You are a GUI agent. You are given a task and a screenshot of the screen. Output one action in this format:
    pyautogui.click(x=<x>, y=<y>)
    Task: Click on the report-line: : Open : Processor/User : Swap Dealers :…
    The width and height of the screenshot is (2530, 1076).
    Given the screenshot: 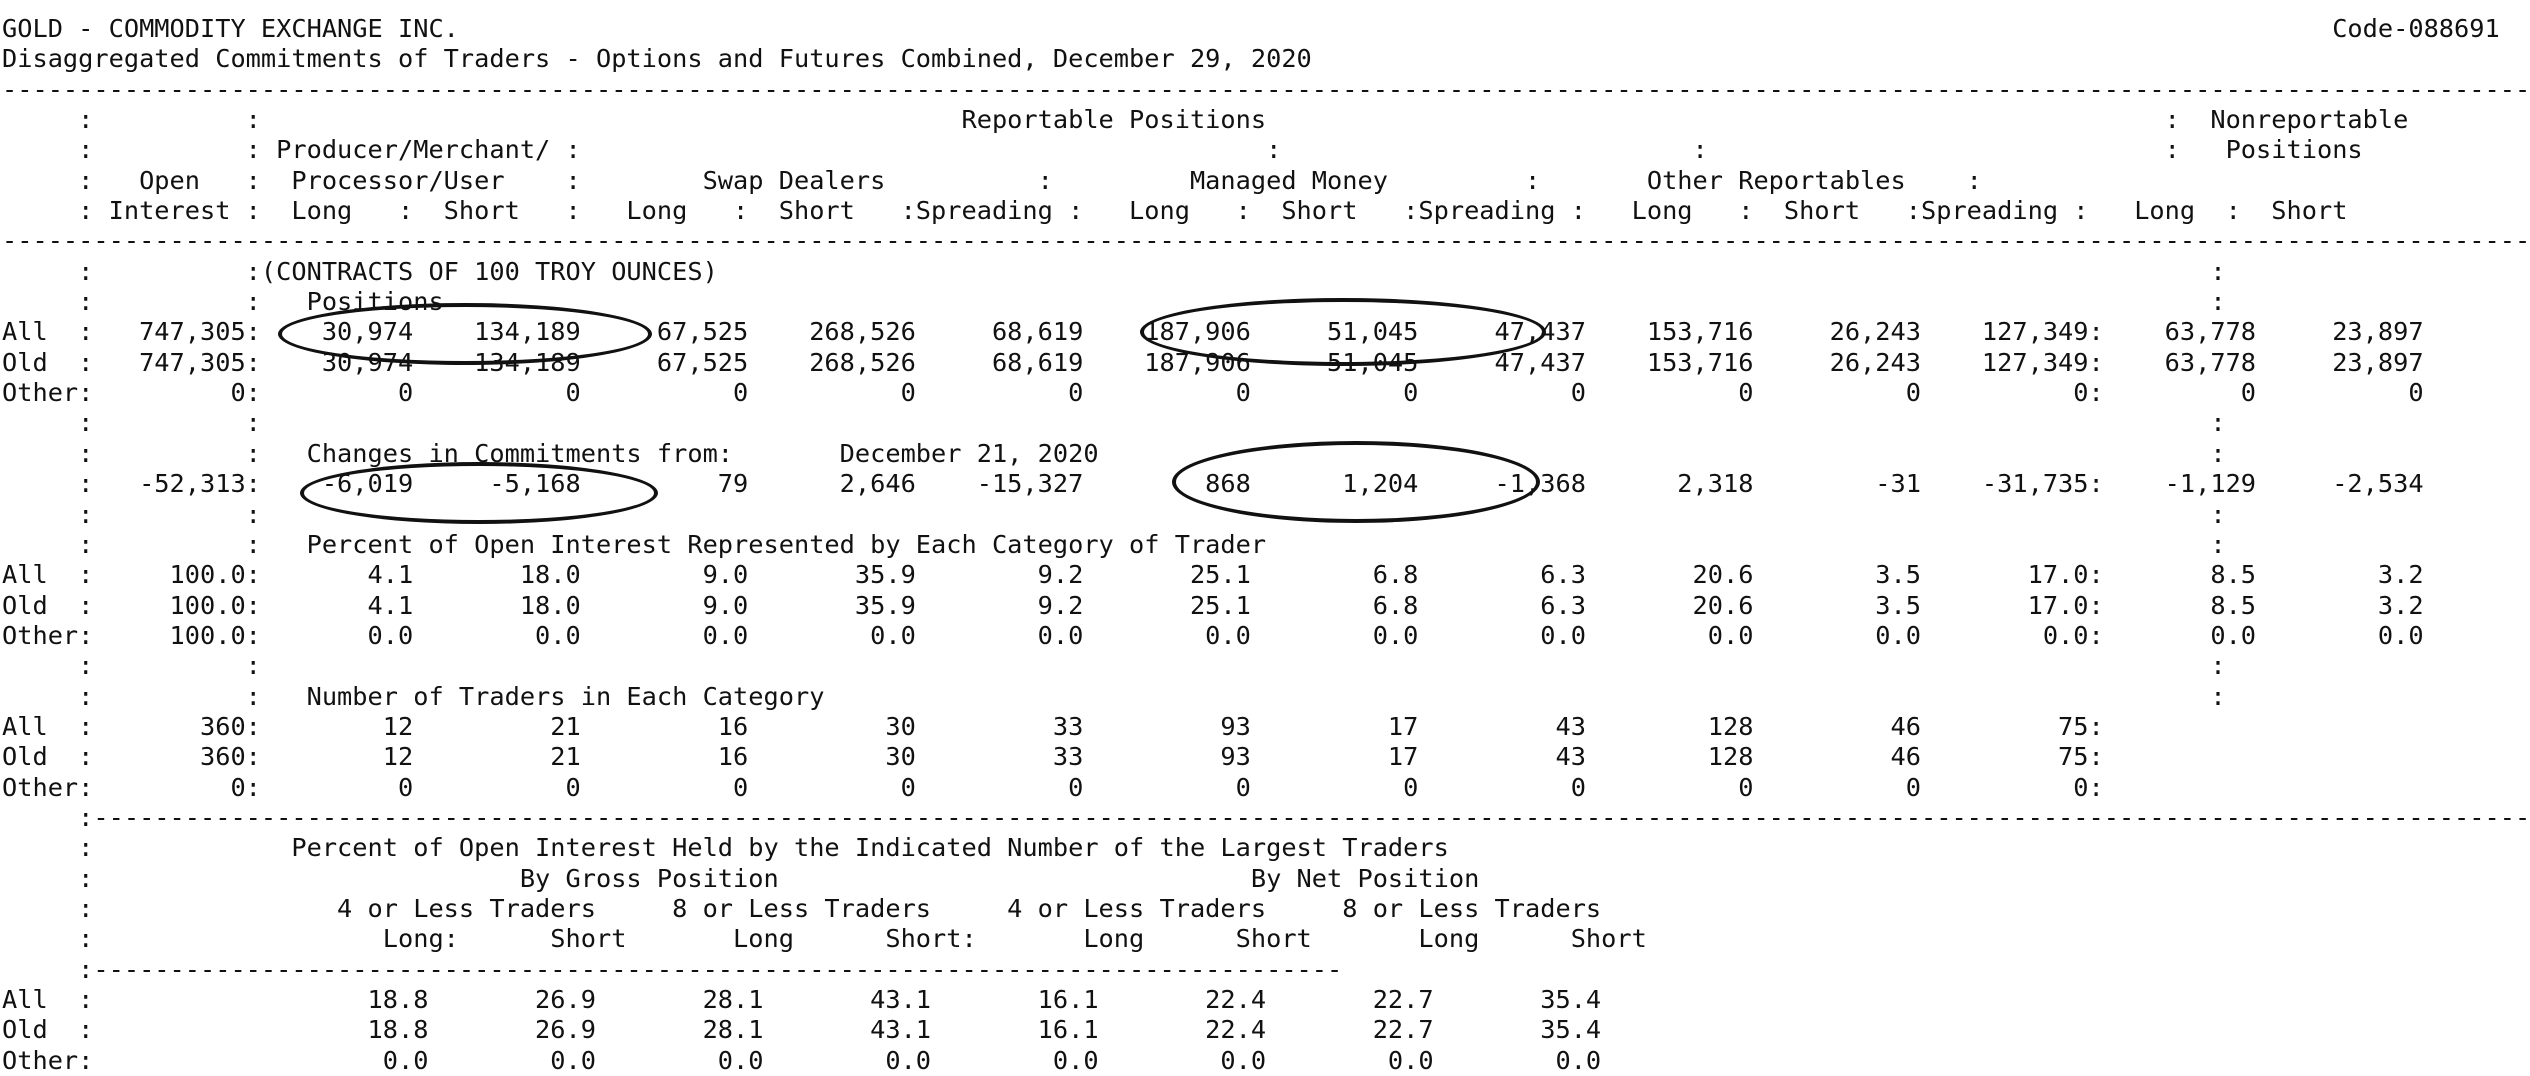 What is the action you would take?
    pyautogui.click(x=992, y=180)
    